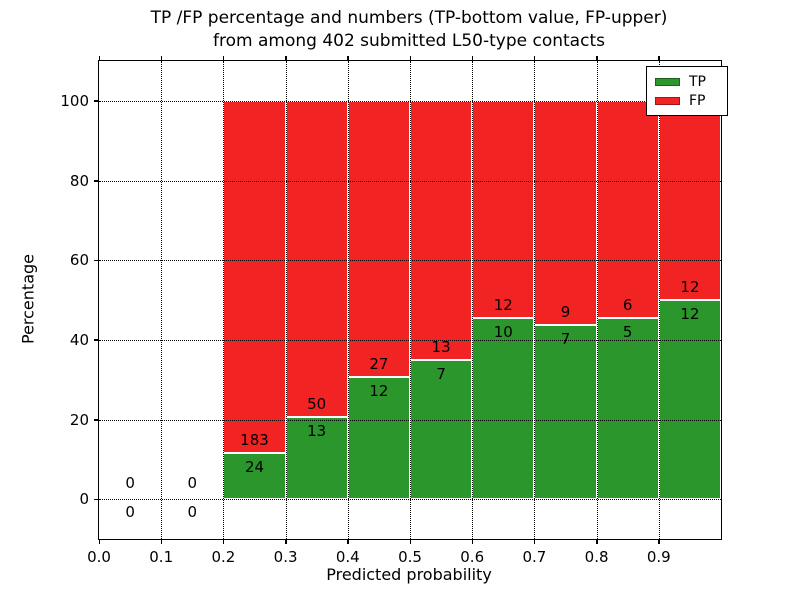 This screenshot has width=800, height=600. I want to click on bar-count-fp: 6, so click(627, 305).